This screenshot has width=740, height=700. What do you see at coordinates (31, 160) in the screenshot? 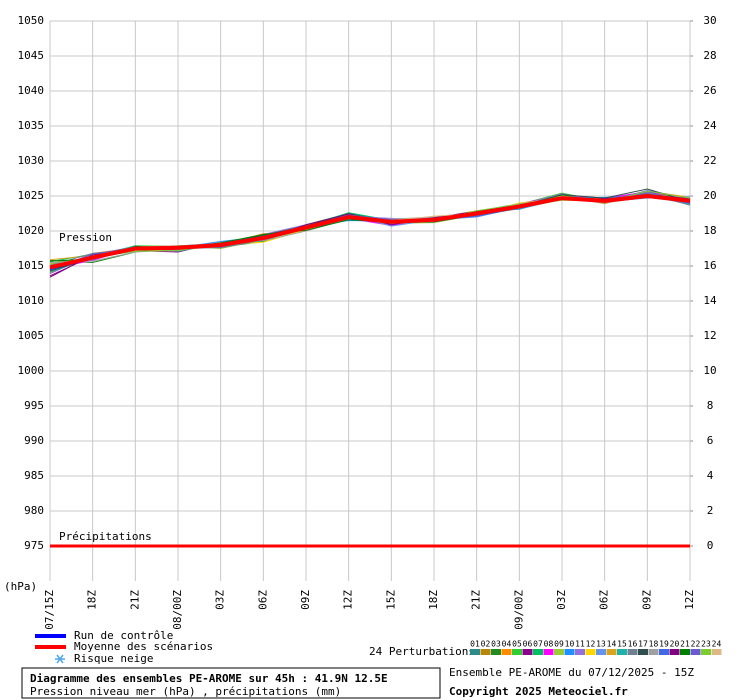
I see `y-tick-label: 1030` at bounding box center [31, 160].